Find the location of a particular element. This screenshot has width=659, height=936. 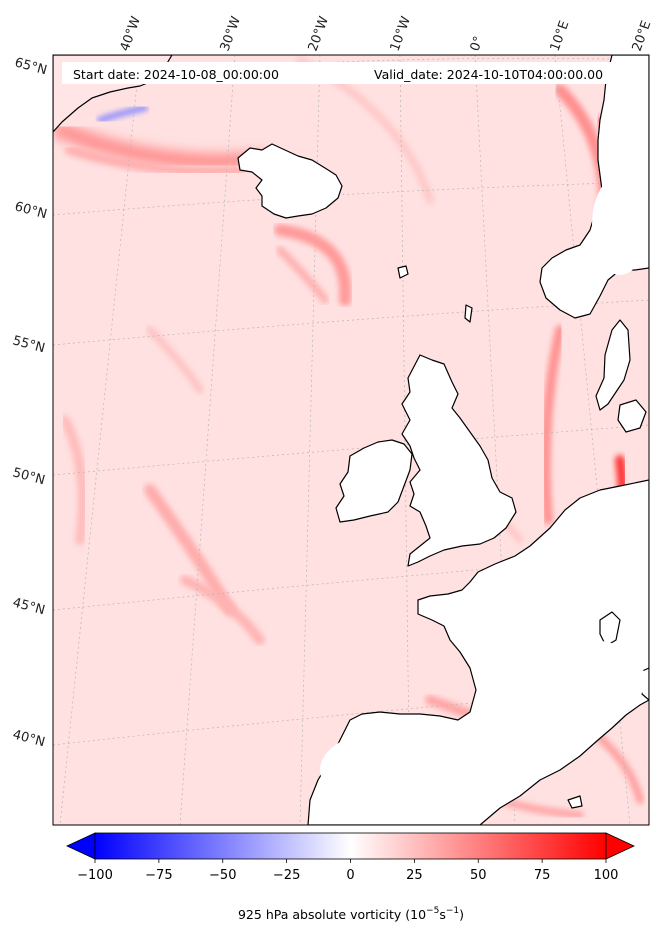

lat-label-60n: 60°N is located at coordinates (31, 210).